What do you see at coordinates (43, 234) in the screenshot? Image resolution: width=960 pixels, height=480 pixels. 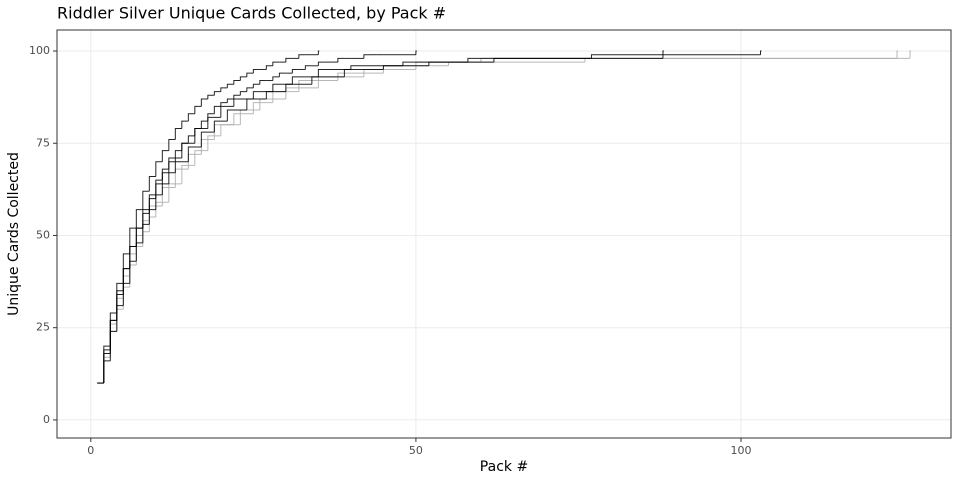 I see `y-tick-label: 50` at bounding box center [43, 234].